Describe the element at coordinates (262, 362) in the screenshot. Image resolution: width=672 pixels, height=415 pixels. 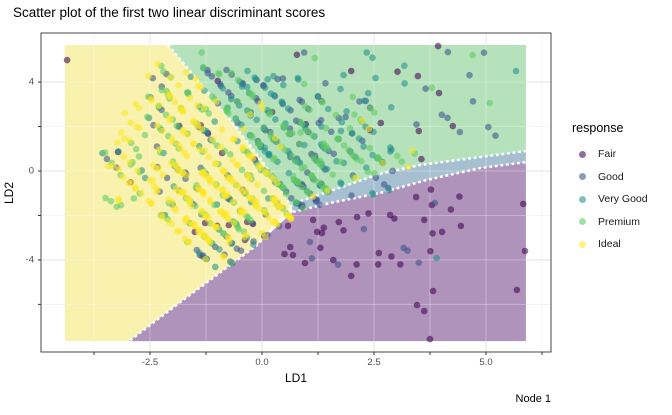
I see `x-tick-label: 0.0` at that location.